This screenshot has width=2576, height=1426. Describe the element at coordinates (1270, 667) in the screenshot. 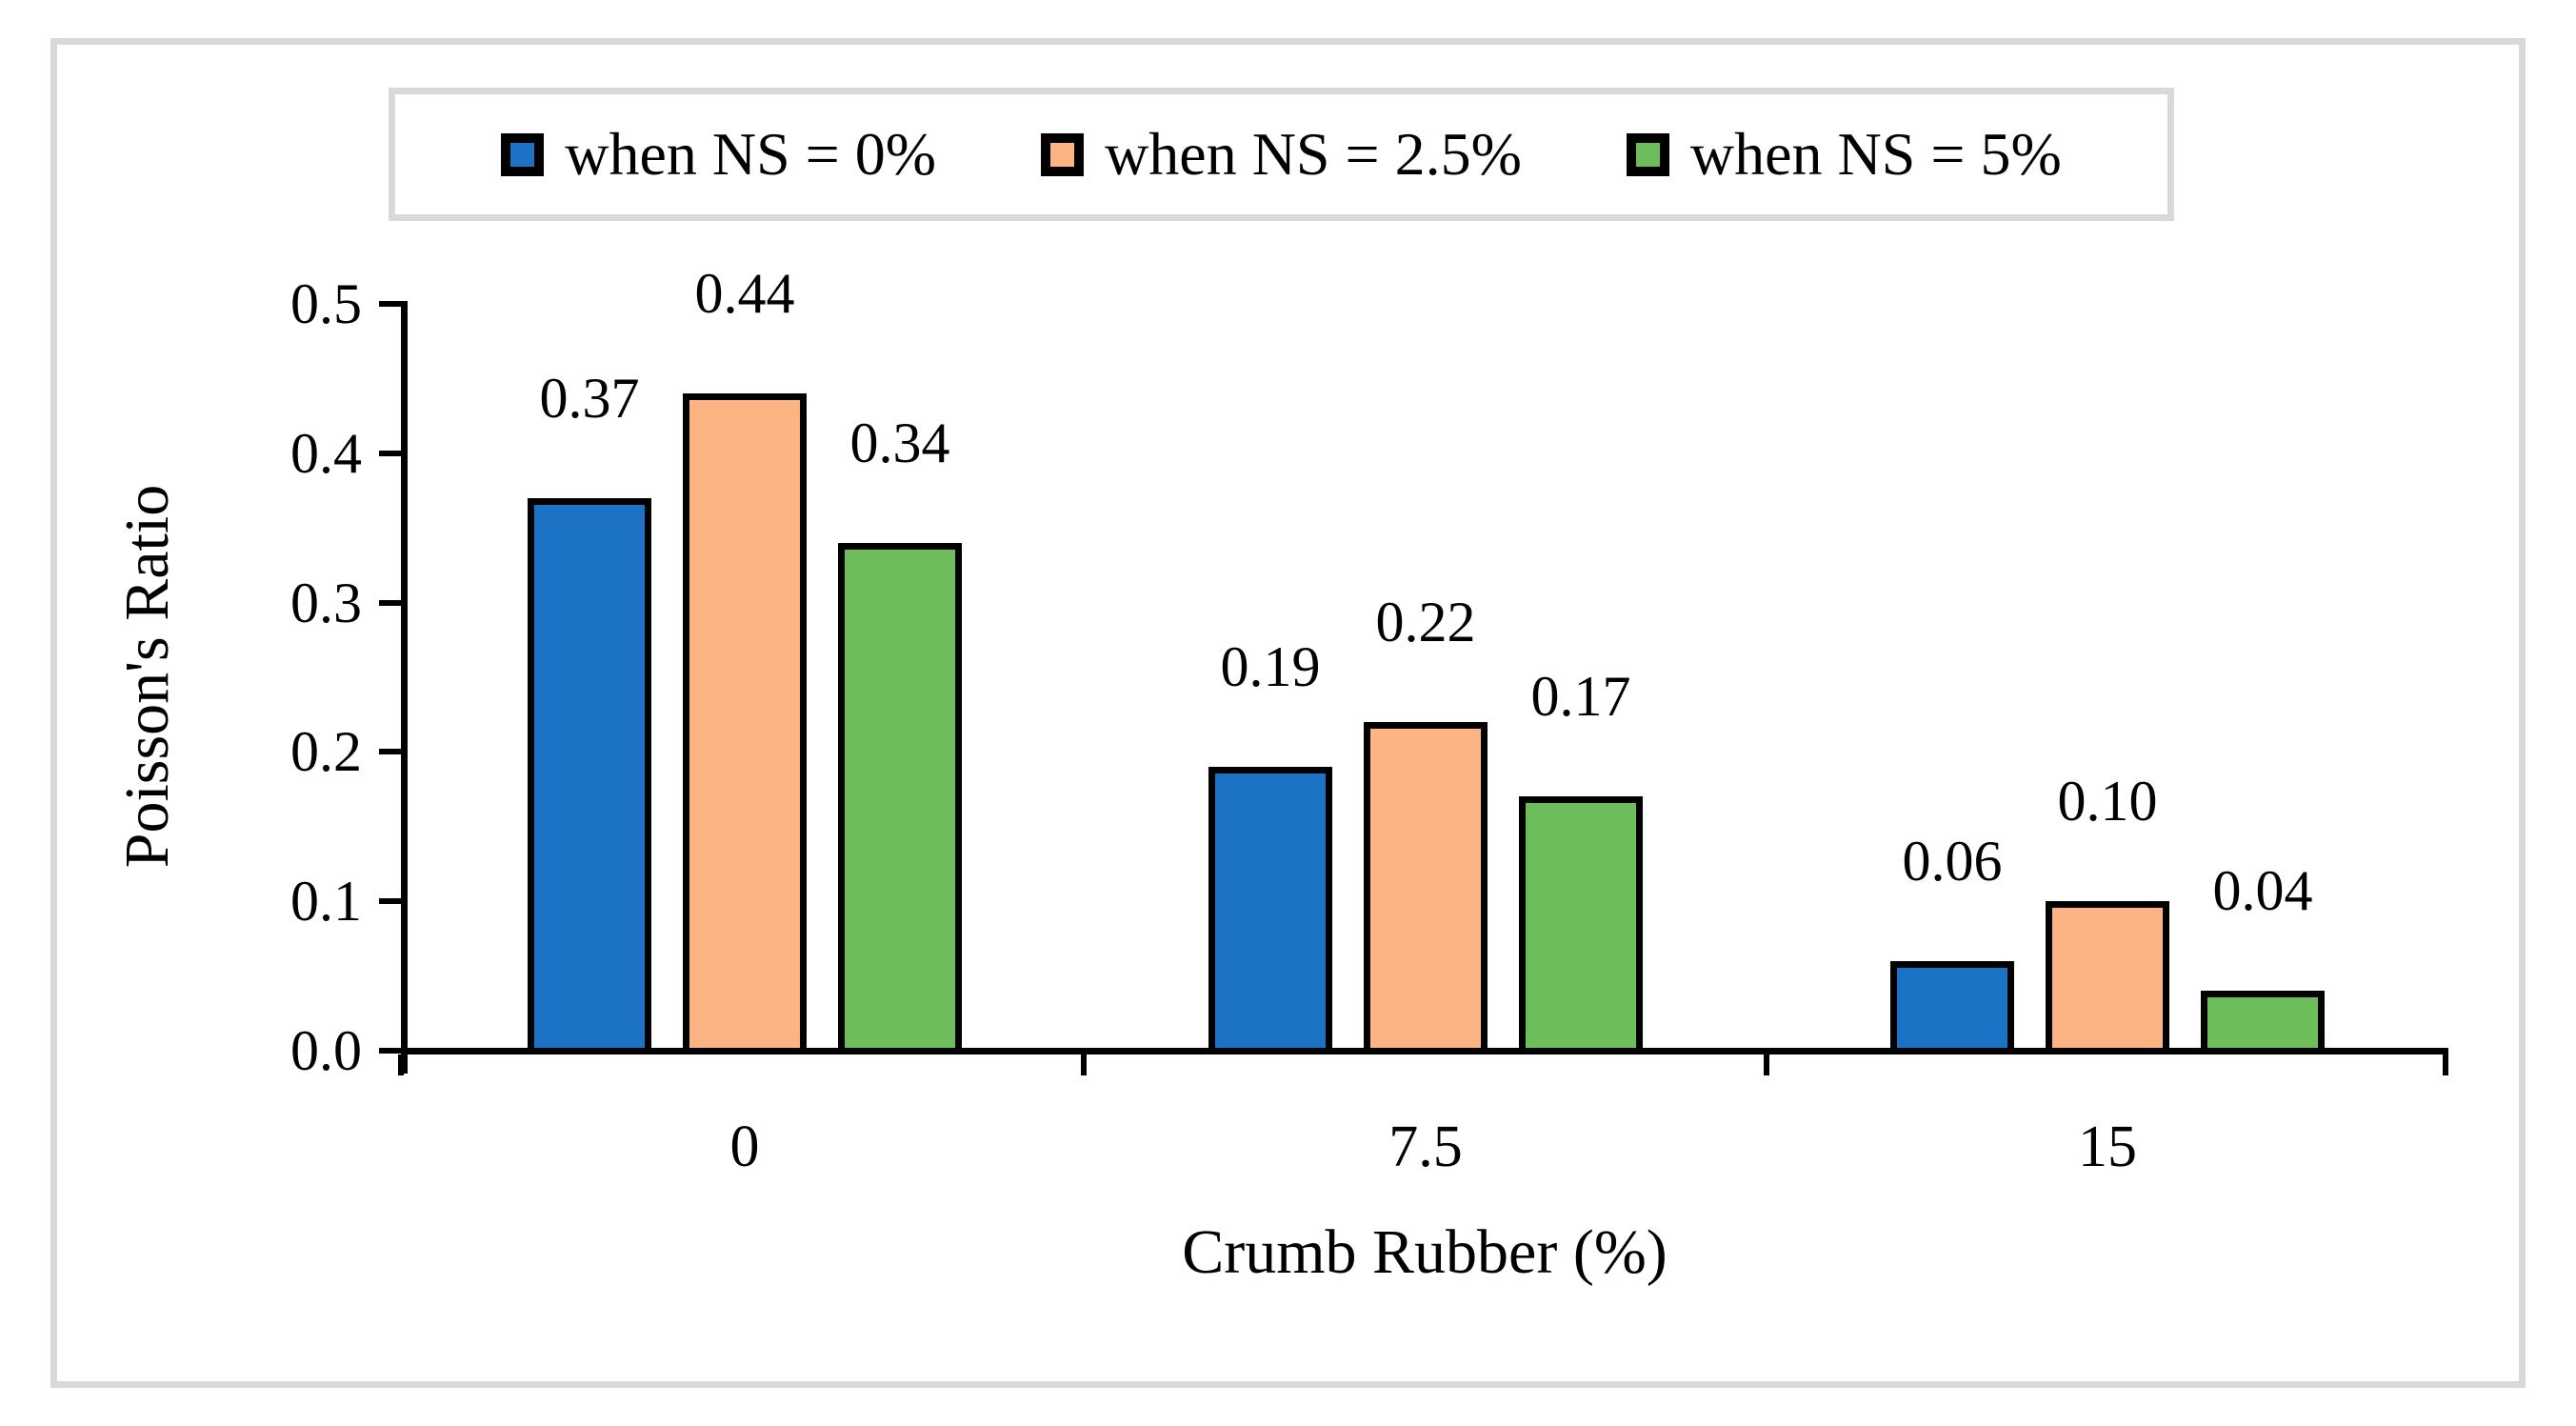

I see `bar-value-label: 0.19` at that location.